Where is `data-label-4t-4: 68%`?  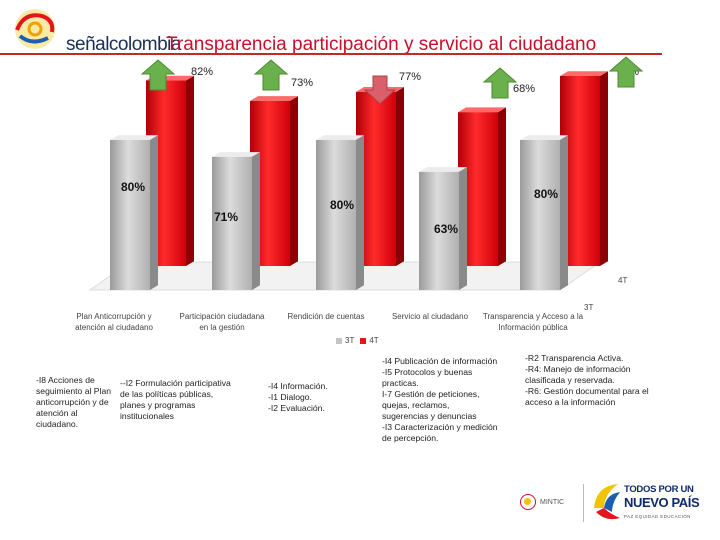
data-label-4t-4: 68% is located at coordinates (524, 89).